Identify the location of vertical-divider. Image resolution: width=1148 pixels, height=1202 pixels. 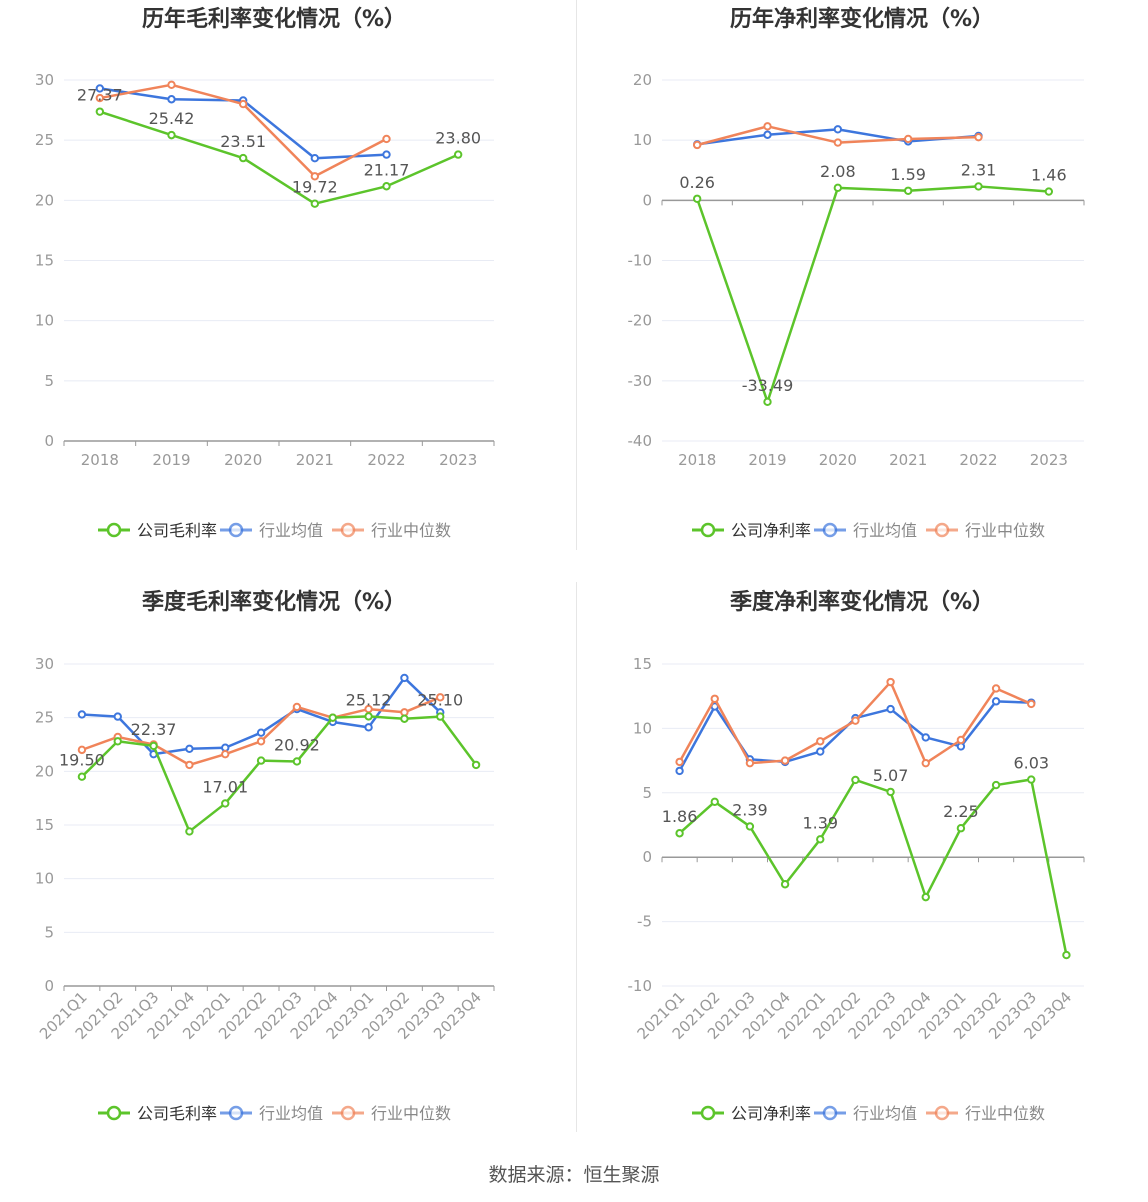
(576, 275).